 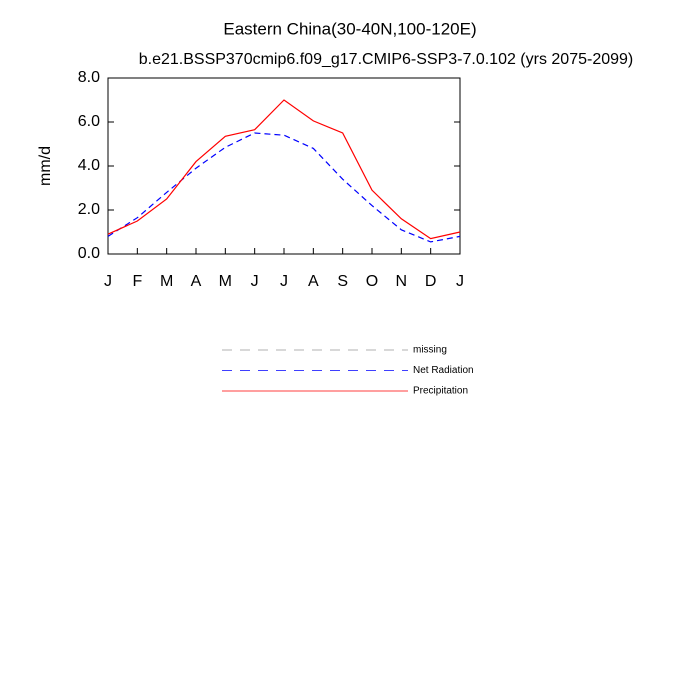 What do you see at coordinates (372, 281) in the screenshot?
I see `x-tick-label: O` at bounding box center [372, 281].